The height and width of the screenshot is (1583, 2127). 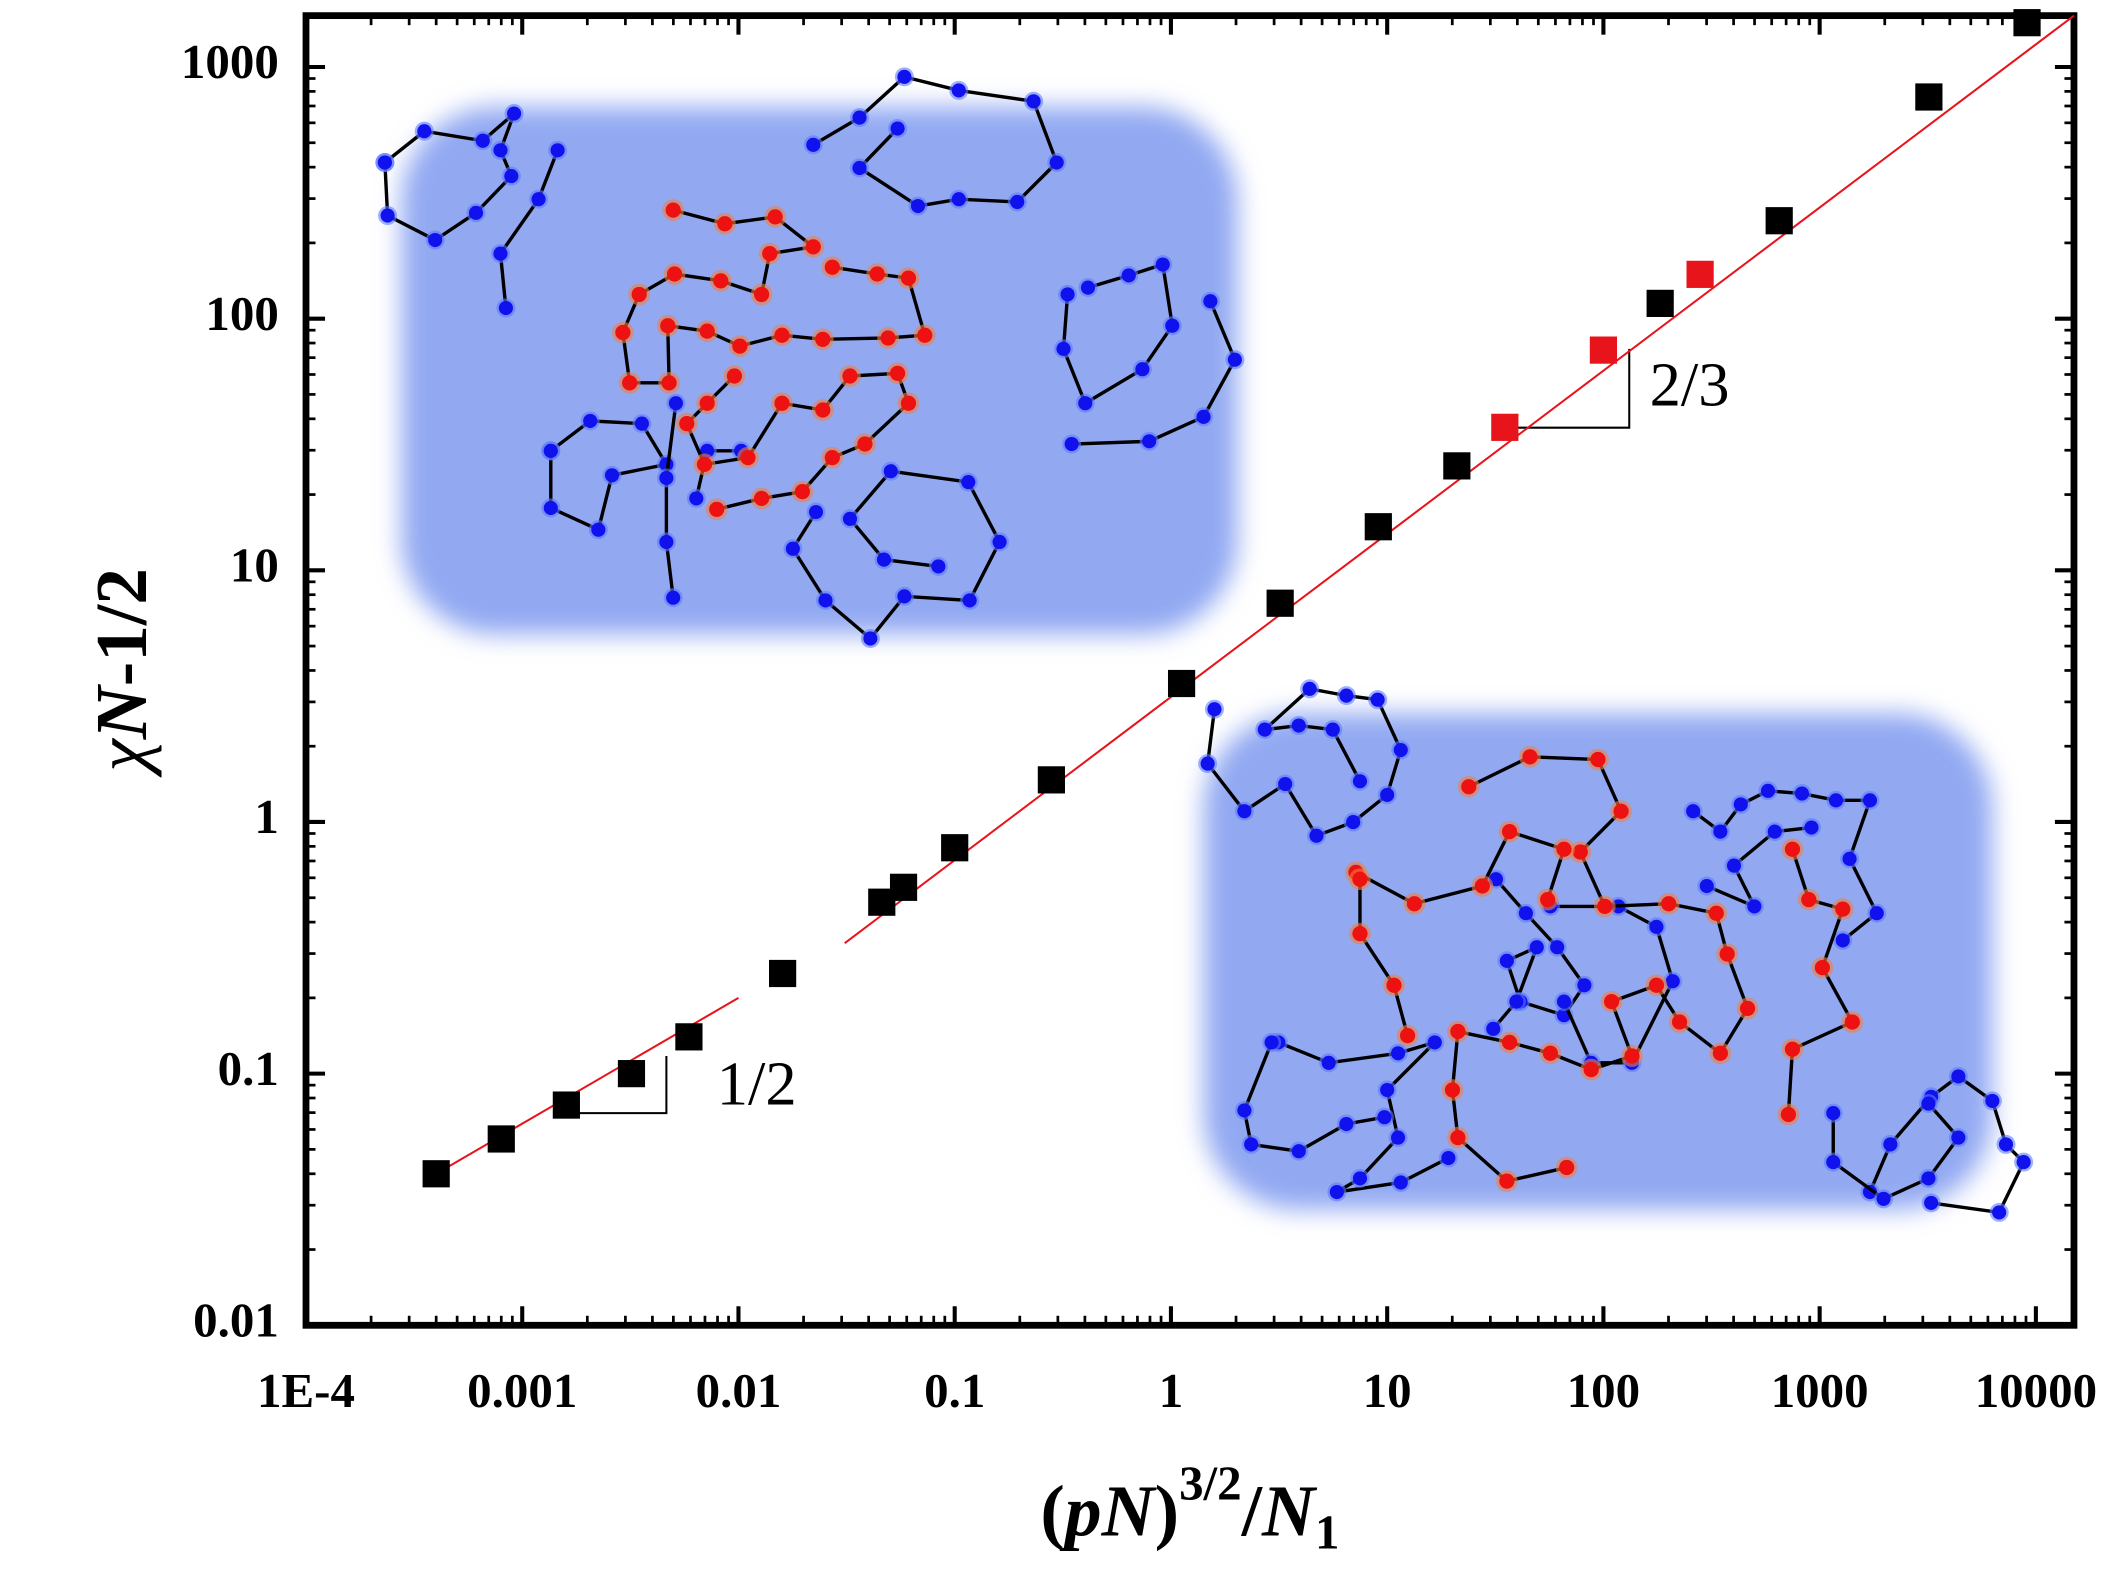 I want to click on x-label-part: 3/2, so click(x=1210, y=1483).